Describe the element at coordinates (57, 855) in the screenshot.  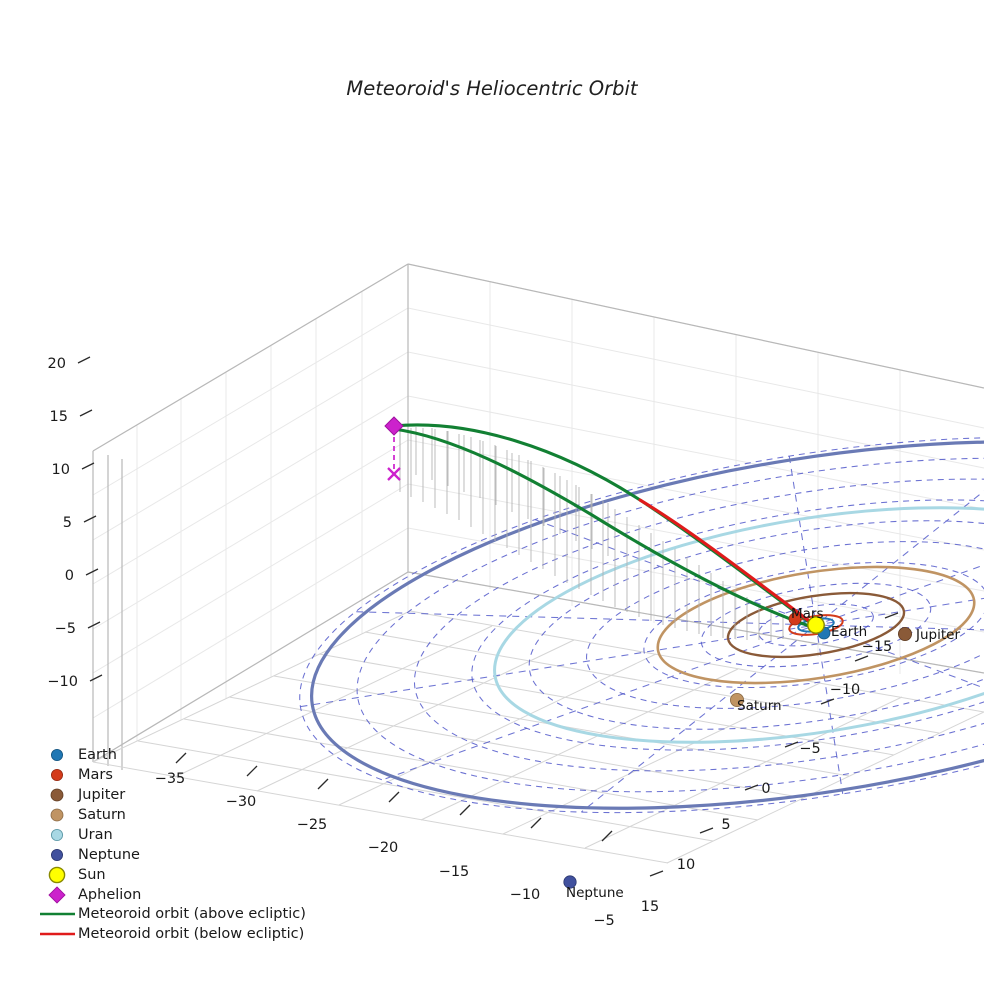
I see `neptune-marker-icon` at that location.